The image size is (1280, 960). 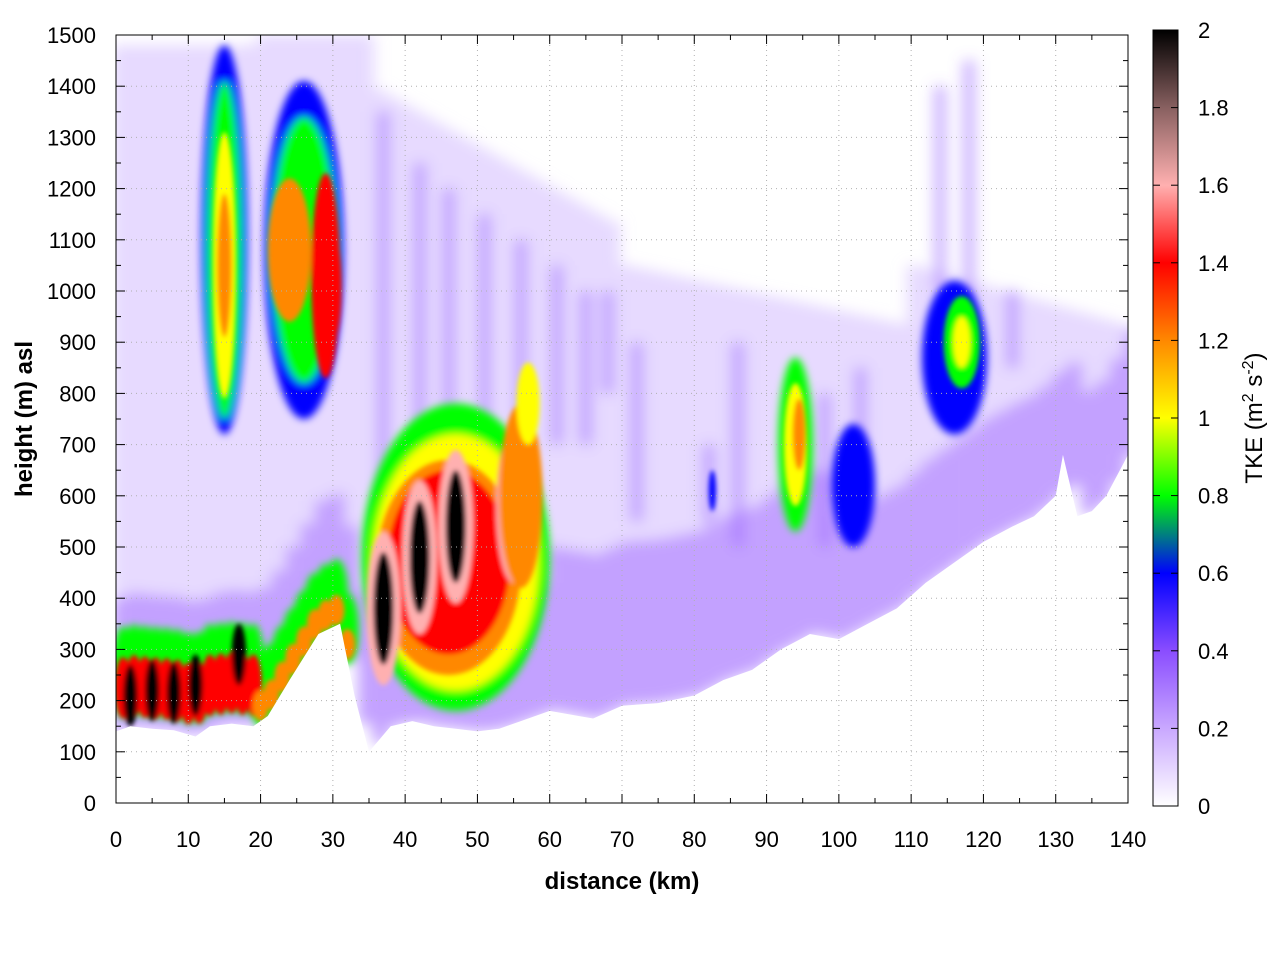 I want to click on x-tick-label: 70, so click(x=622, y=839).